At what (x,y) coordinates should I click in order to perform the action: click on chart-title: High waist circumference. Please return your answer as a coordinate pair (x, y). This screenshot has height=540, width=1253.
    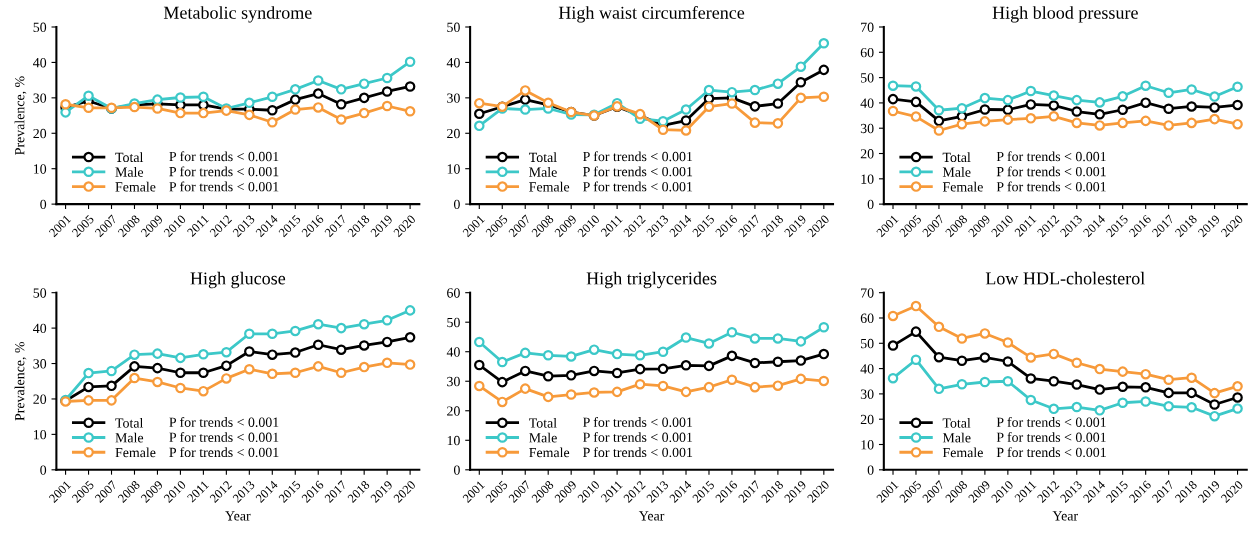
    Looking at the image, I should click on (651, 14).